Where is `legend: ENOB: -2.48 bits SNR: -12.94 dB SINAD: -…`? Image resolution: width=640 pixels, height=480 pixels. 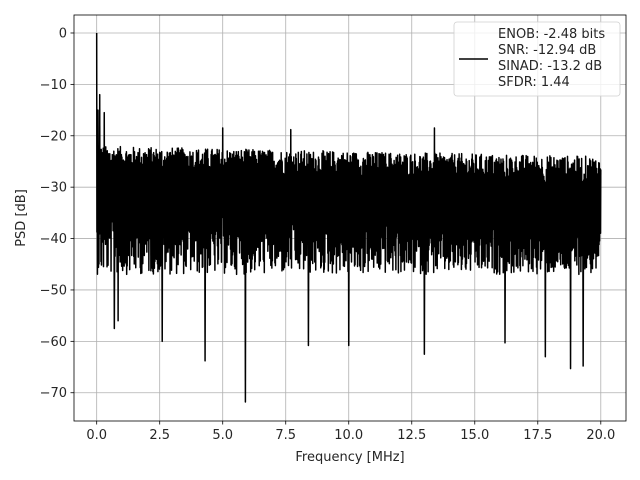
legend: ENOB: -2.48 bits SNR: -12.94 dB SINAD: -… is located at coordinates (537, 59).